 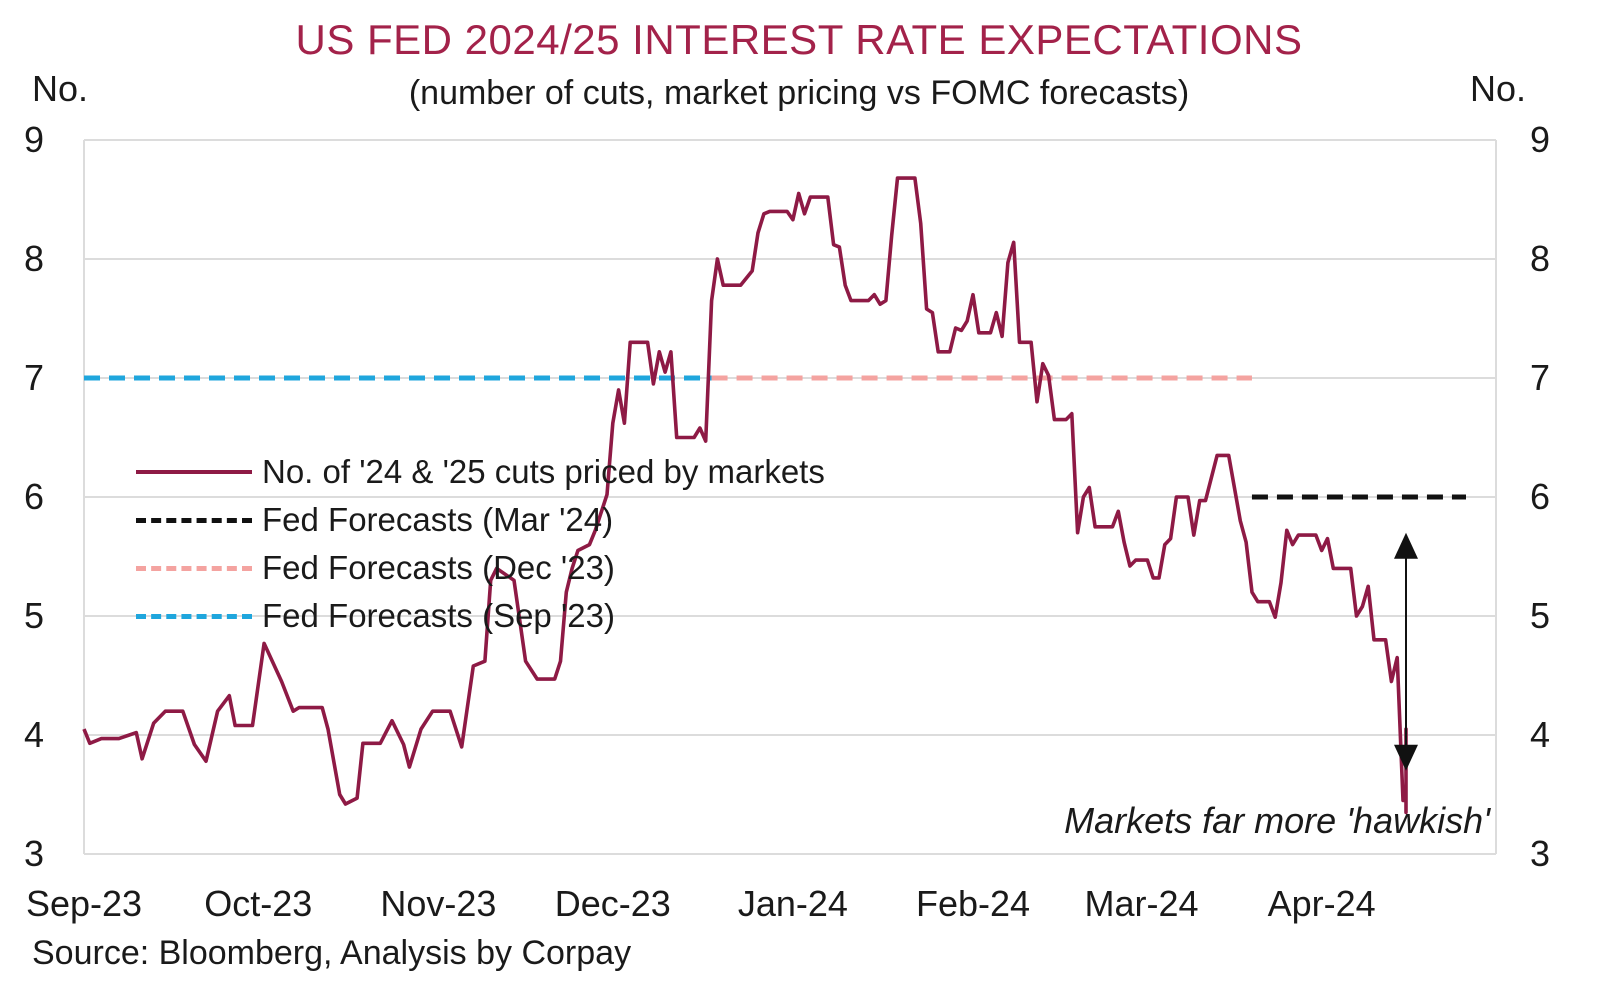 What do you see at coordinates (612, 903) in the screenshot?
I see `x-tick-Dec-23: Dec-23` at bounding box center [612, 903].